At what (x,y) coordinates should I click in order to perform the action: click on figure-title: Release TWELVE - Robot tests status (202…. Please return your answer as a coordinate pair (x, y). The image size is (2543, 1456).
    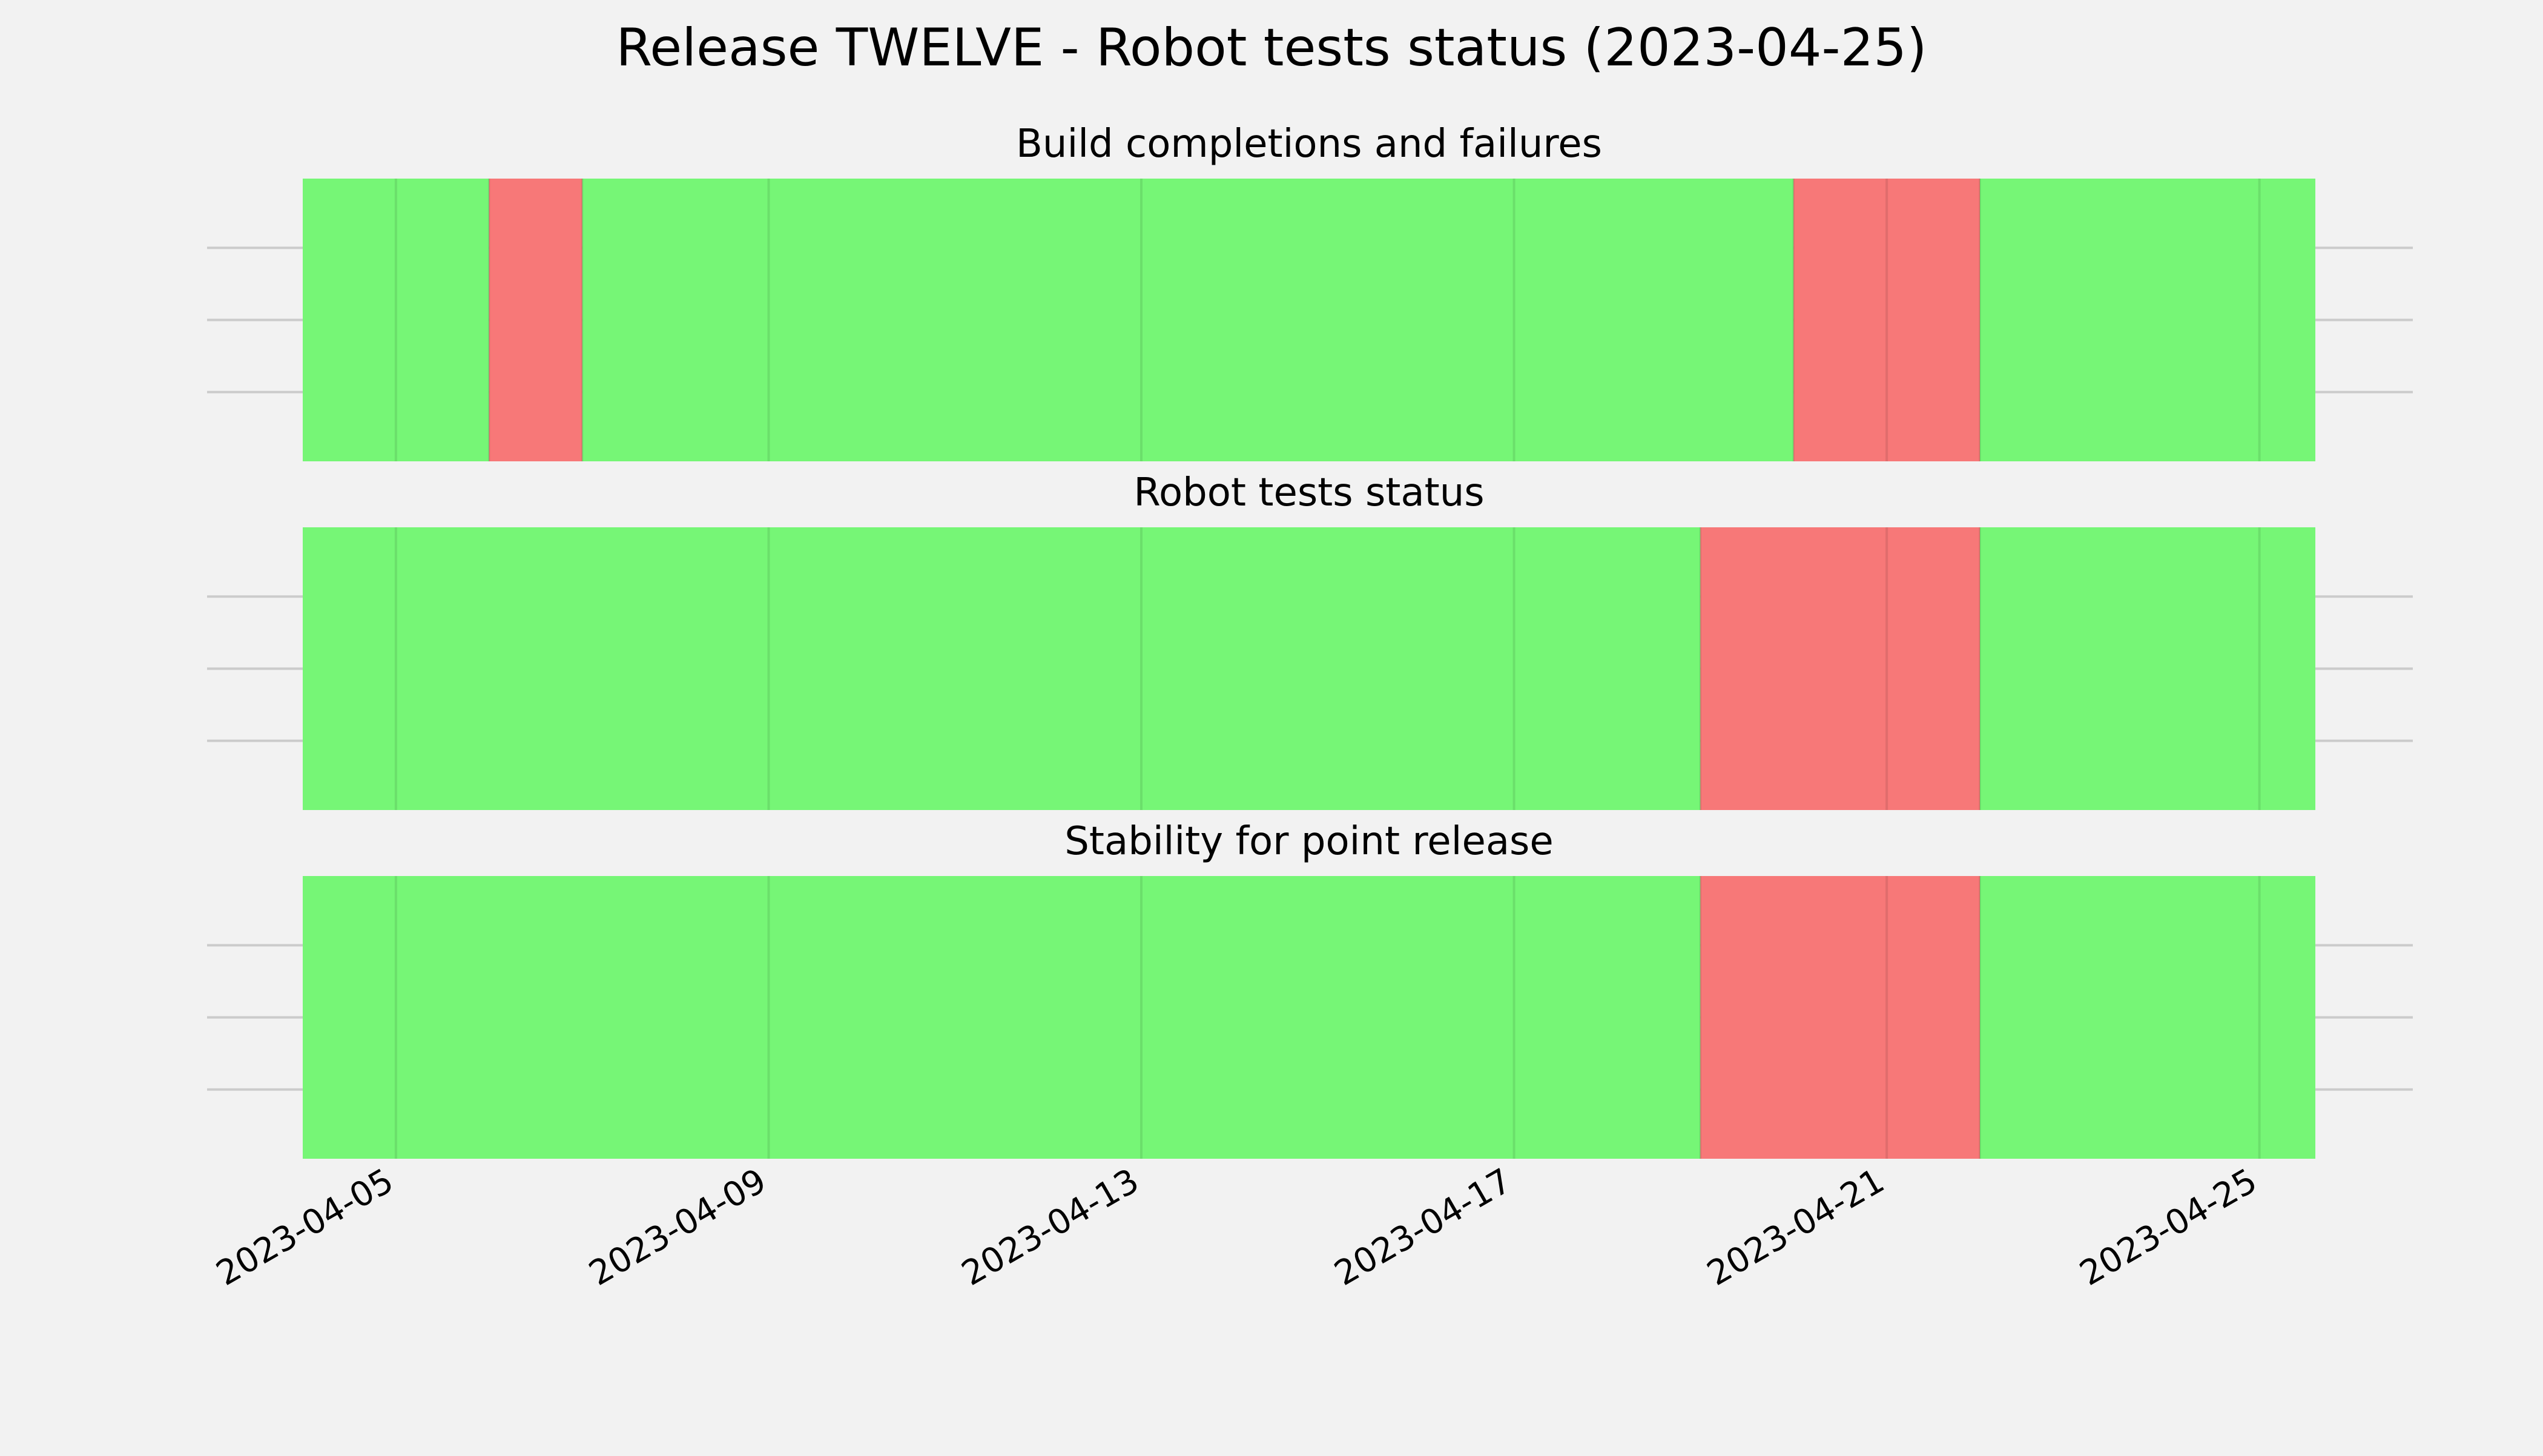
    Looking at the image, I should click on (1271, 48).